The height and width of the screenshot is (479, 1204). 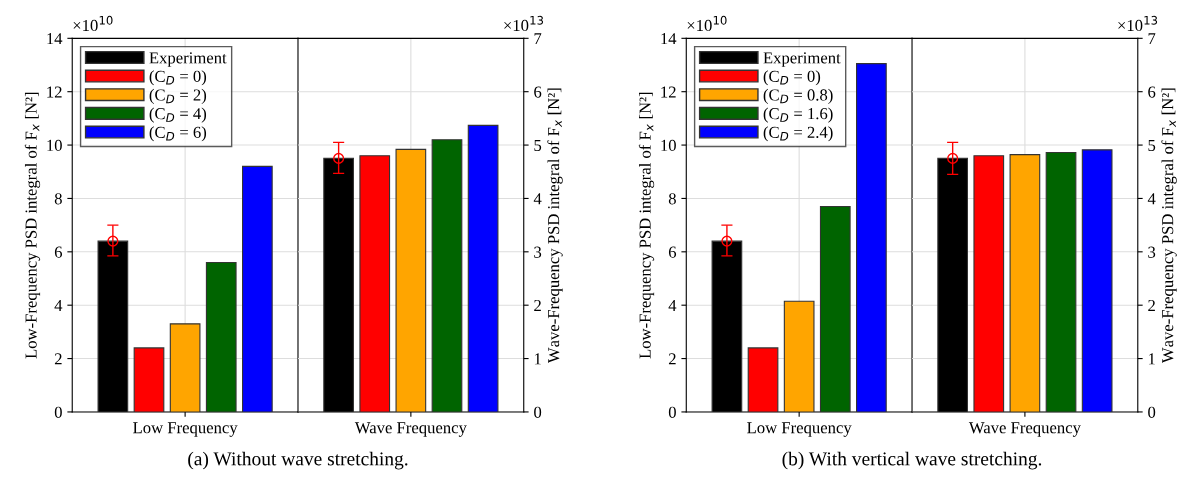 I want to click on legend-label: (C$_{D}$ = 1.6), so click(x=798, y=115).